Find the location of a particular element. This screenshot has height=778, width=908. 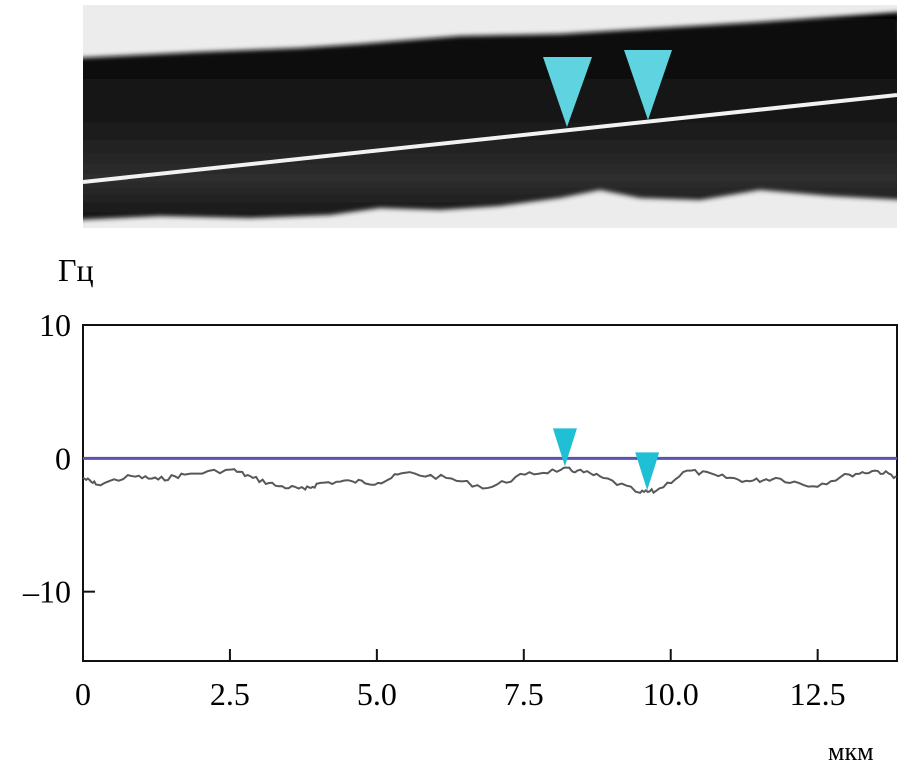

x-tick-label: 5.0 is located at coordinates (377, 694).